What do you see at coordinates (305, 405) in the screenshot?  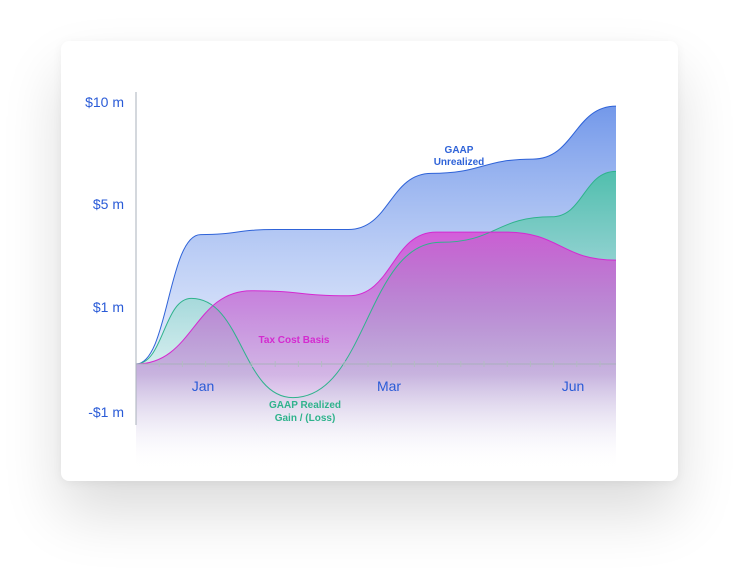 I see `series-label-realized: GAAP Realized` at bounding box center [305, 405].